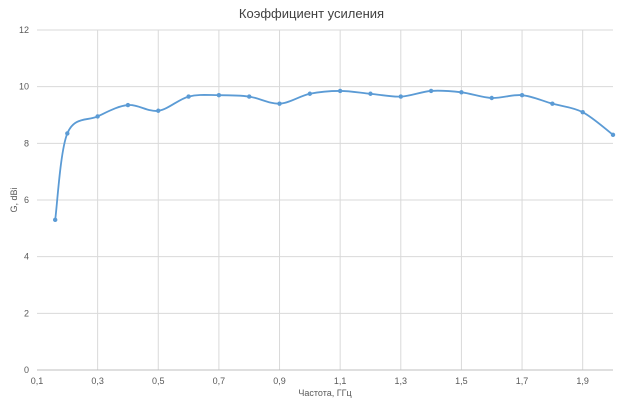 This screenshot has height=405, width=623. I want to click on x-tick-label: 1,9, so click(582, 381).